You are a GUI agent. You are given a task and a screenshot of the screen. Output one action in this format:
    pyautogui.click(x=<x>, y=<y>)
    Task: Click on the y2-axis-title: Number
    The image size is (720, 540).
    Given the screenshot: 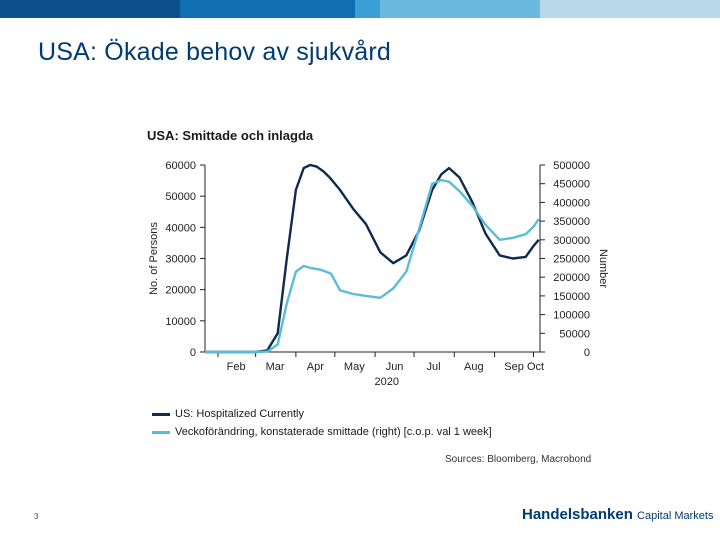 What is the action you would take?
    pyautogui.click(x=603, y=268)
    